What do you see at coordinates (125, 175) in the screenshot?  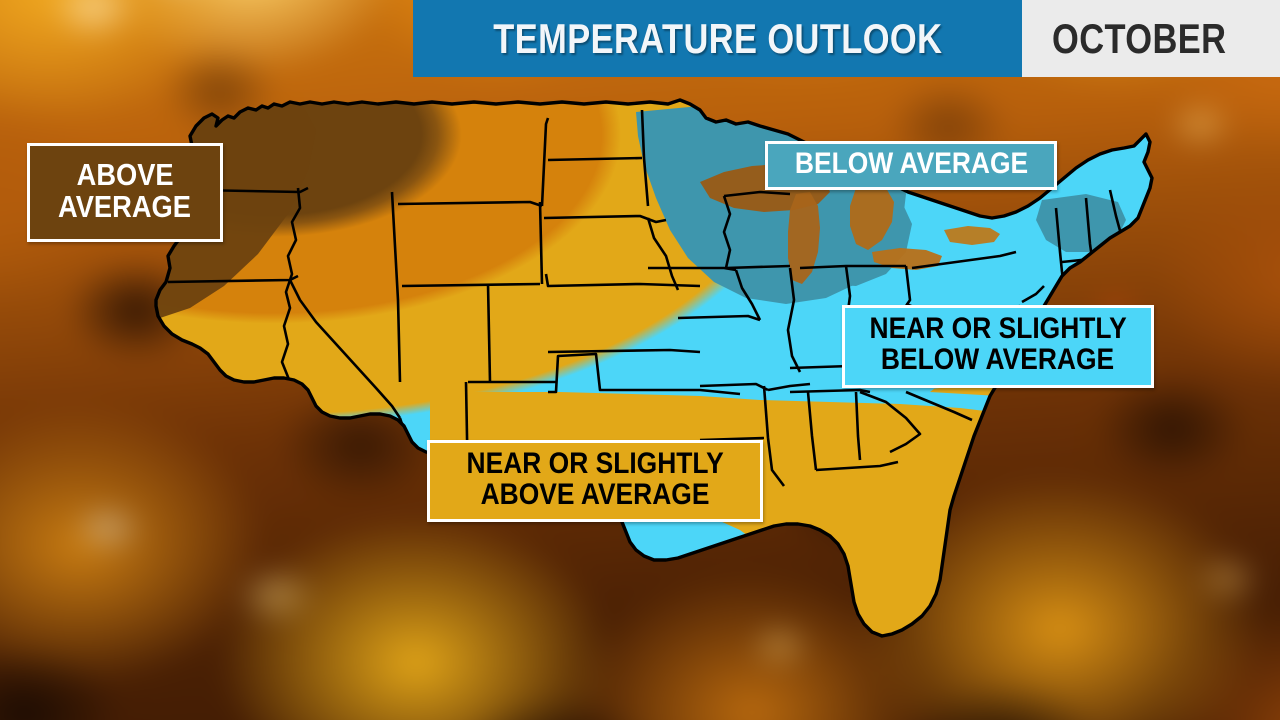 I see `callout-line: ABOVE` at bounding box center [125, 175].